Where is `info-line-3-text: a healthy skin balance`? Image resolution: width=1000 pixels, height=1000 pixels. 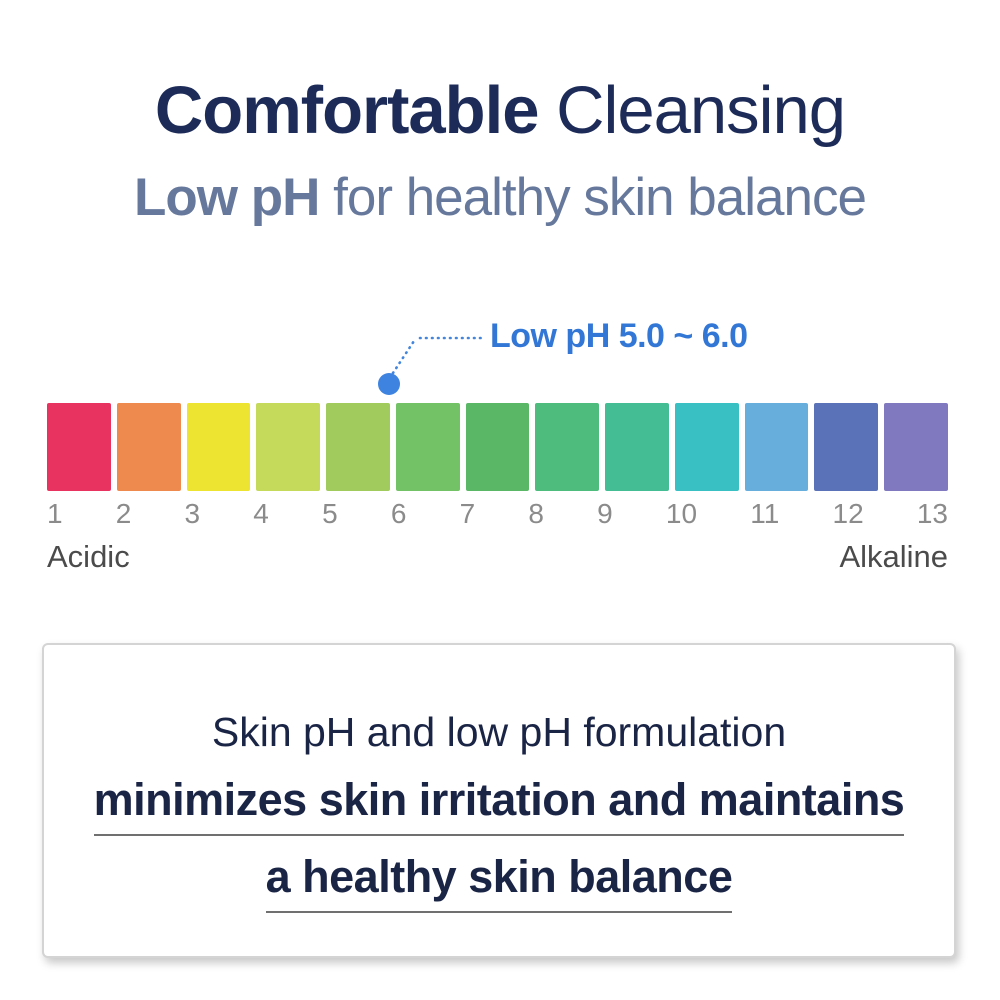
info-line-3-text: a healthy skin balance is located at coordinates (499, 882).